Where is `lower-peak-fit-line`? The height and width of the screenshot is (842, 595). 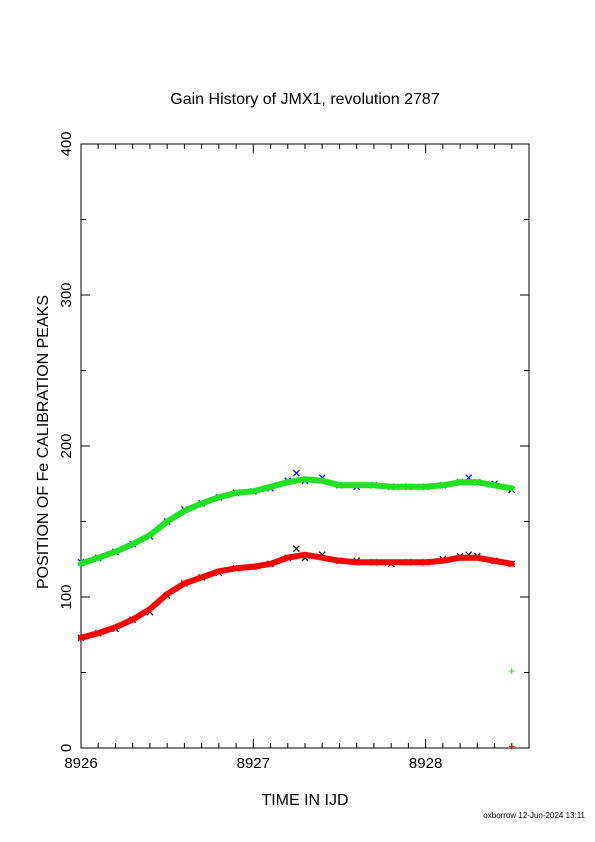 lower-peak-fit-line is located at coordinates (296, 596).